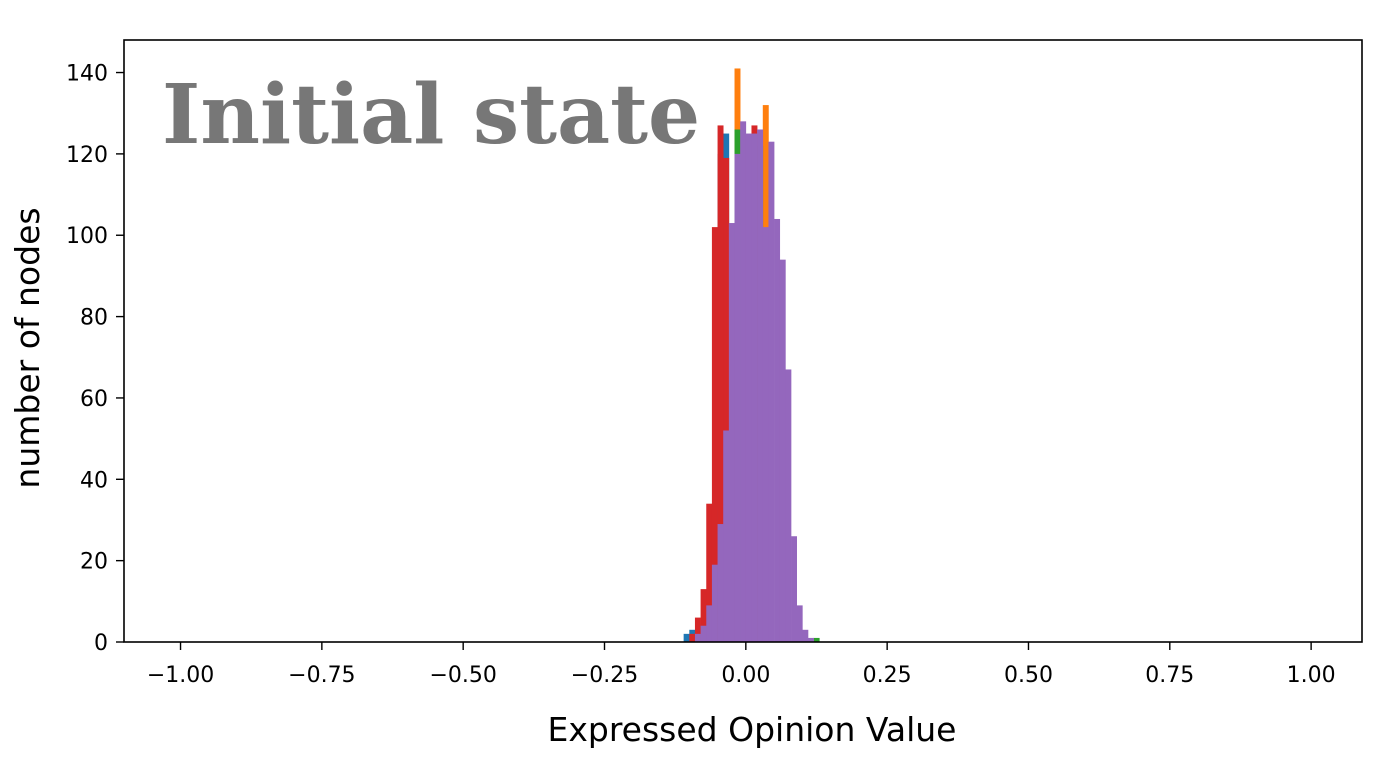 The image size is (1390, 770). Describe the element at coordinates (692, 637) in the screenshot. I see `histogram-bar-s3-b0` at that location.